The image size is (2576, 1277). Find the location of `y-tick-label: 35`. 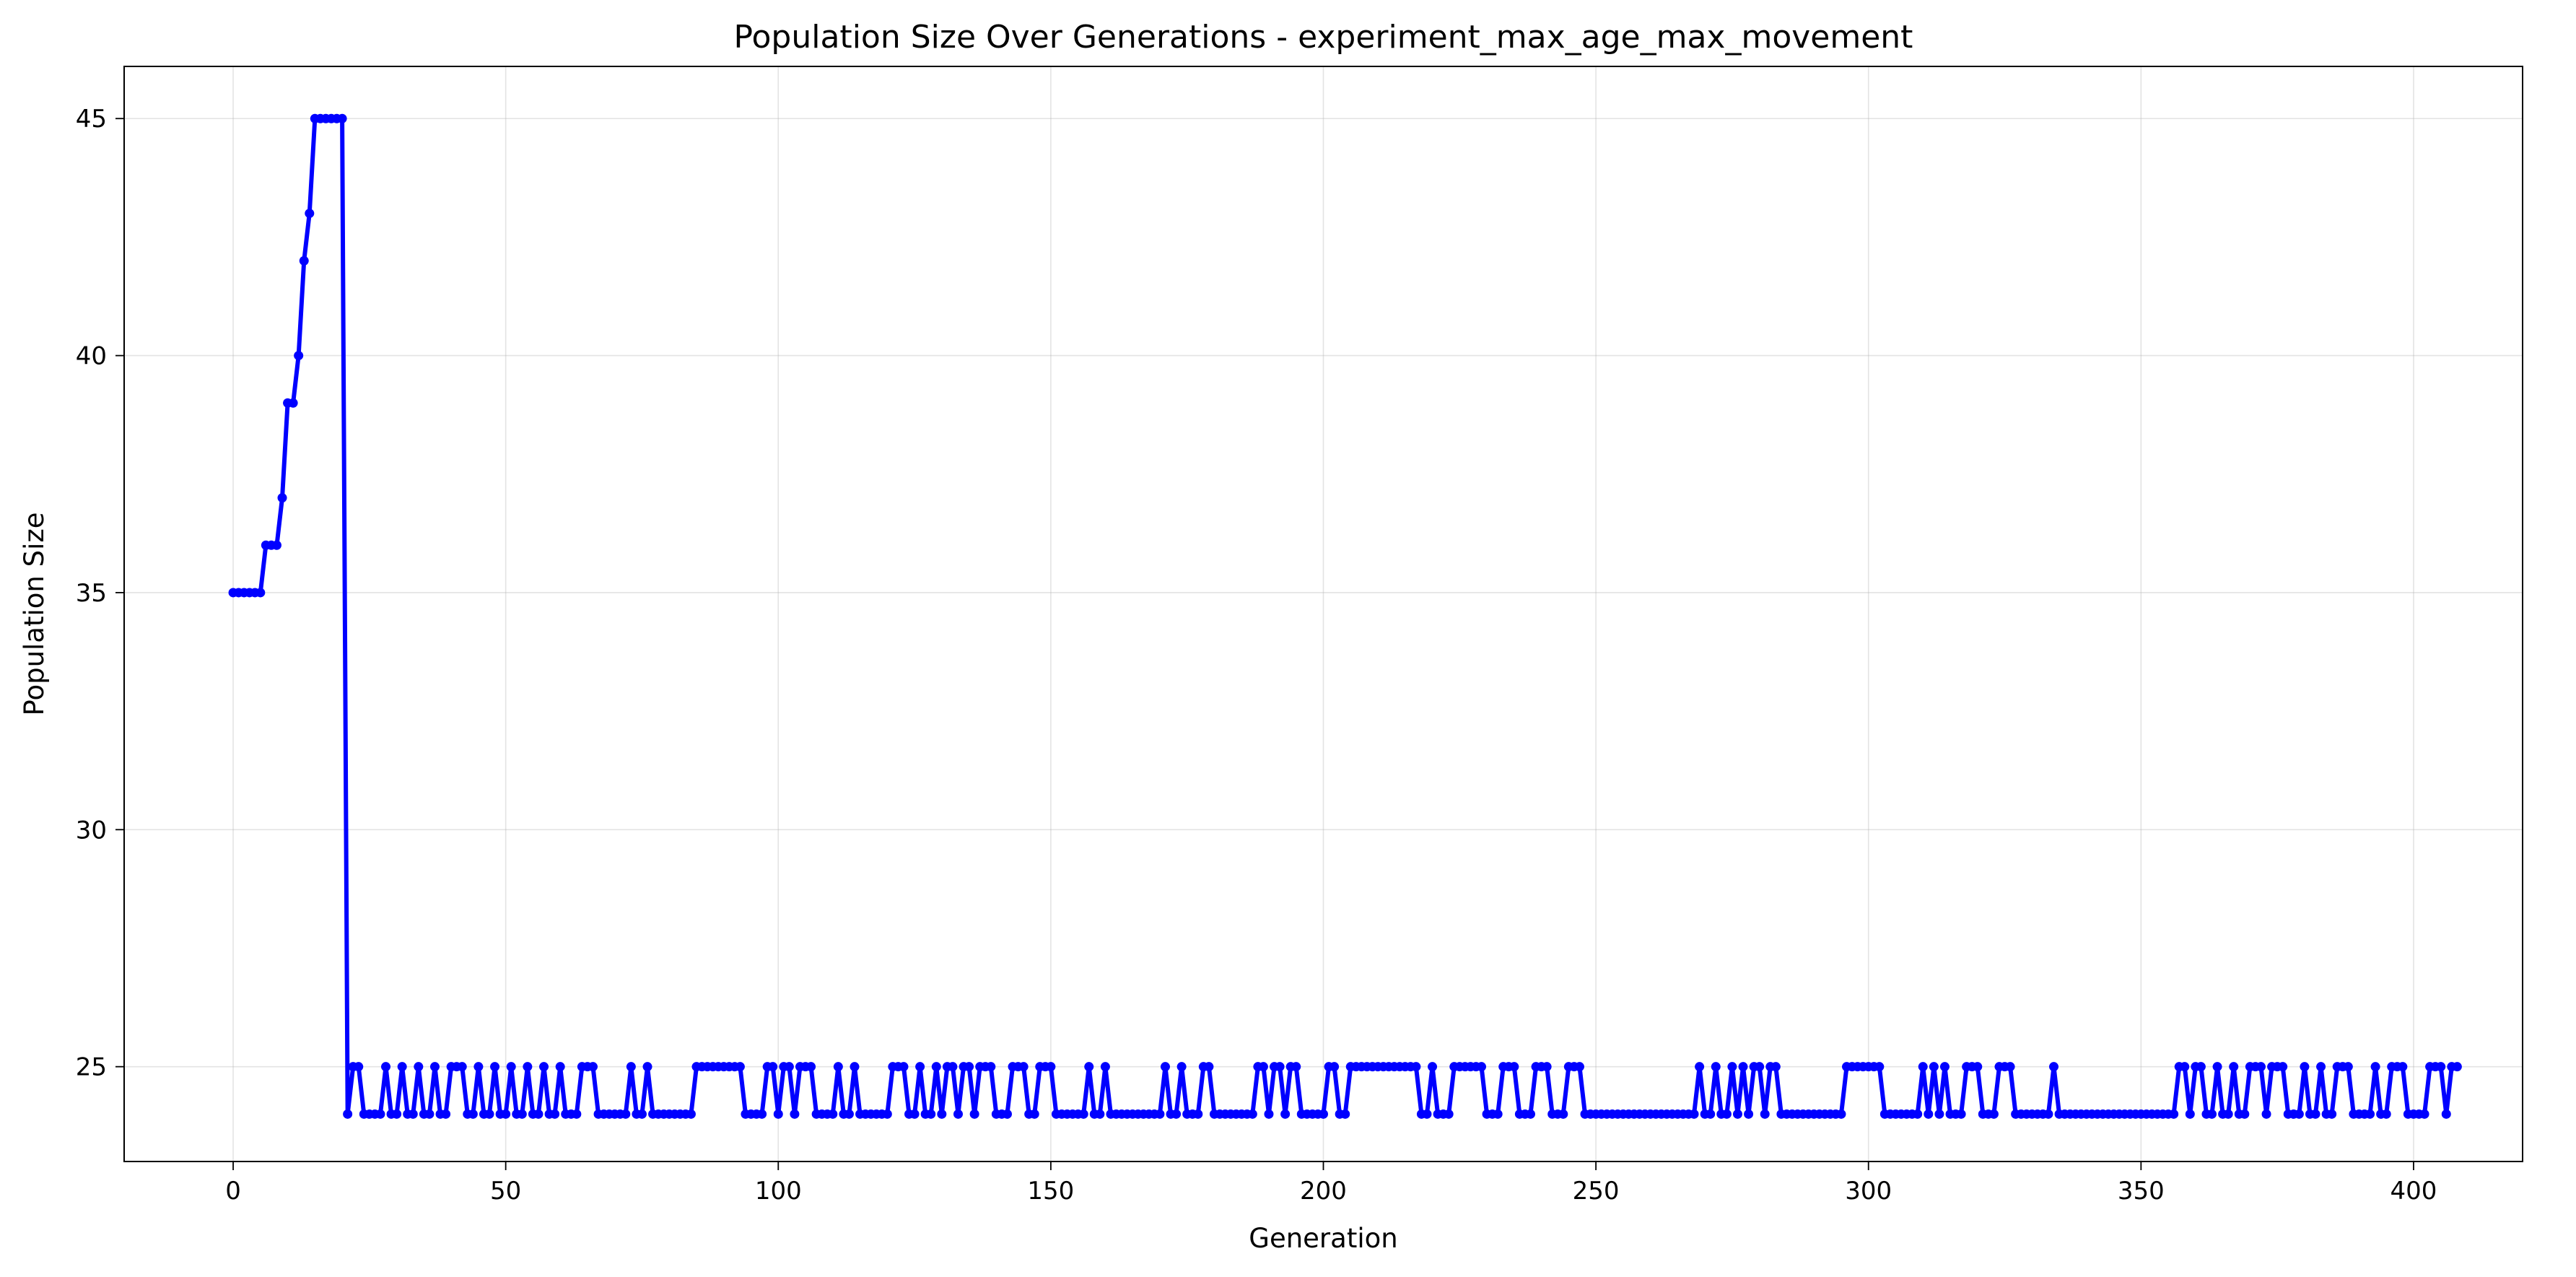

y-tick-label: 35 is located at coordinates (91, 593).